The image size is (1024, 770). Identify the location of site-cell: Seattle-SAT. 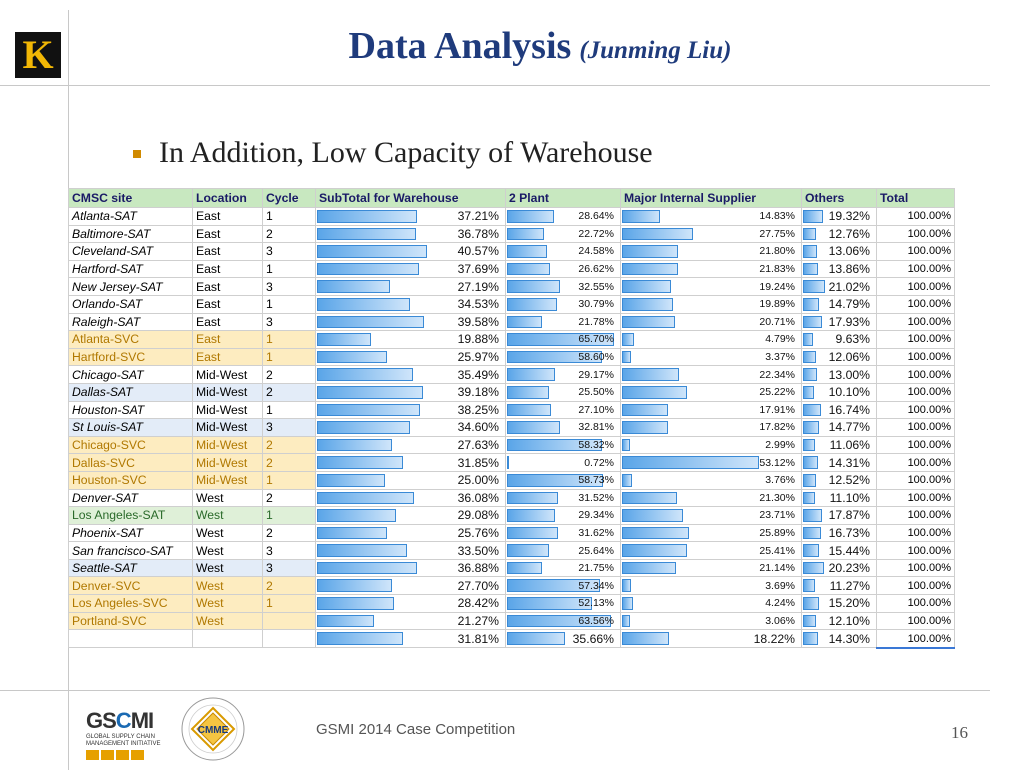
(130, 568).